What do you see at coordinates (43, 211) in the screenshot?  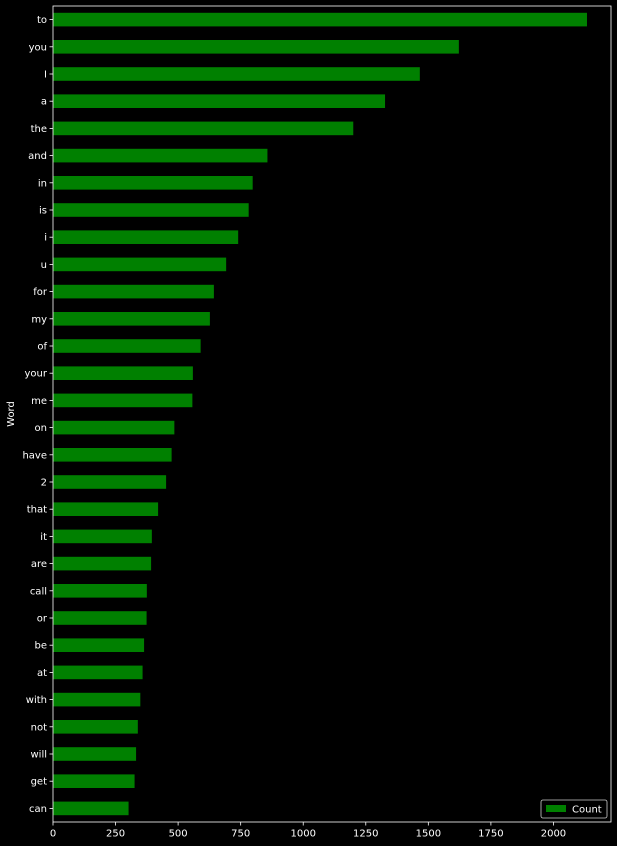 I see `y-tick-label: is` at bounding box center [43, 211].